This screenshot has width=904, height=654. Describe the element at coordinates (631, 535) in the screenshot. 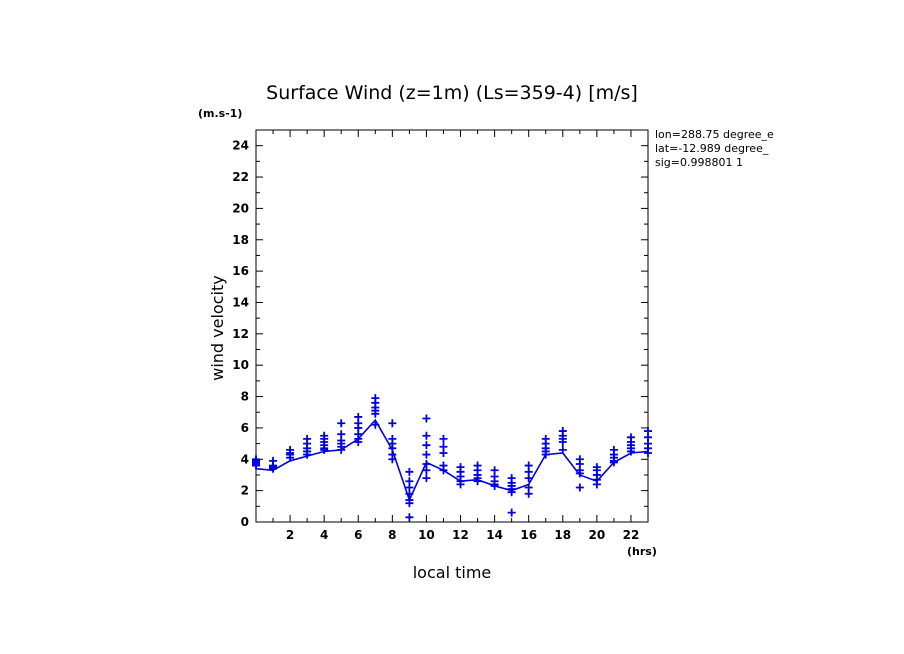

I see `x-tick-label: 22` at that location.